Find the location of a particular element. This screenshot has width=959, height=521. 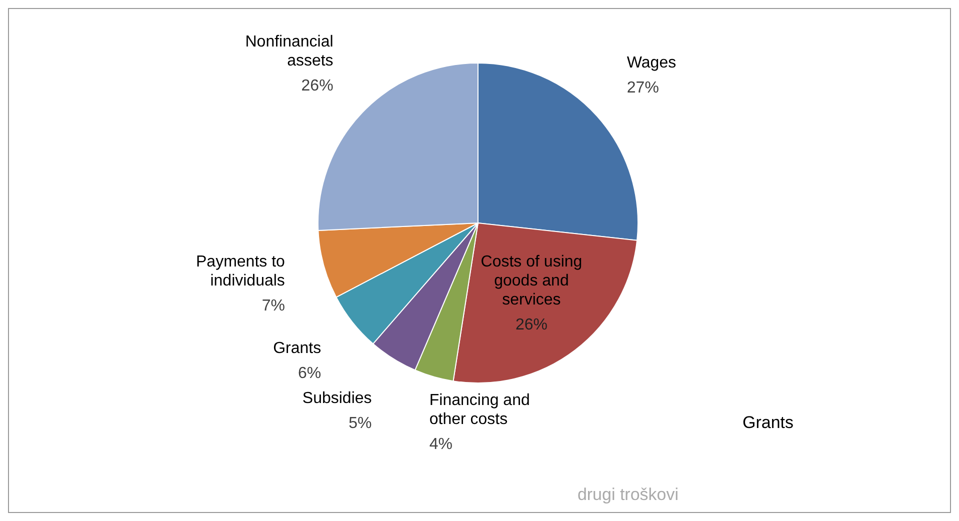

slice-label: Grants is located at coordinates (297, 348).